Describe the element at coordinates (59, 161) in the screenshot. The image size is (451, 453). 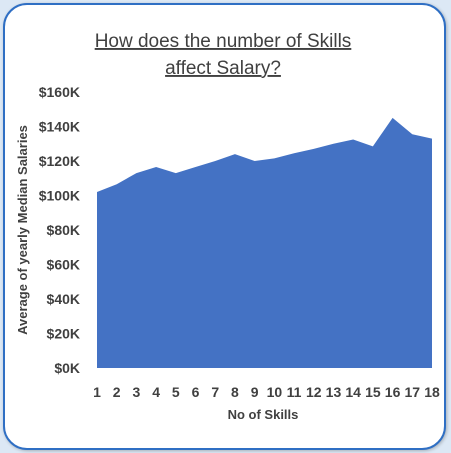
I see `y-tick-label: $120K` at that location.